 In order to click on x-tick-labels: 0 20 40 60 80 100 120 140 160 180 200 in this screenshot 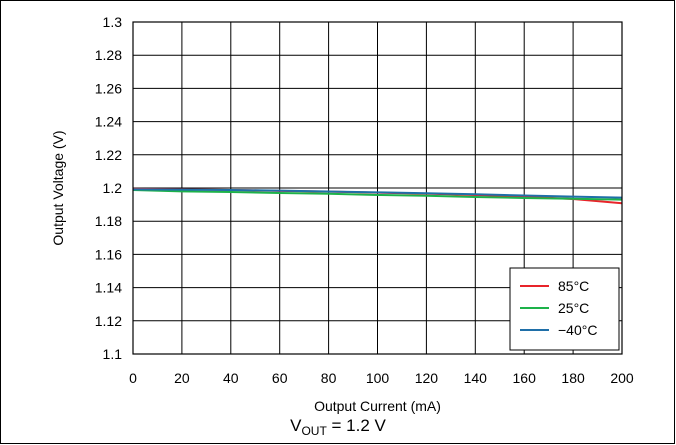, I will do `click(381, 378)`.